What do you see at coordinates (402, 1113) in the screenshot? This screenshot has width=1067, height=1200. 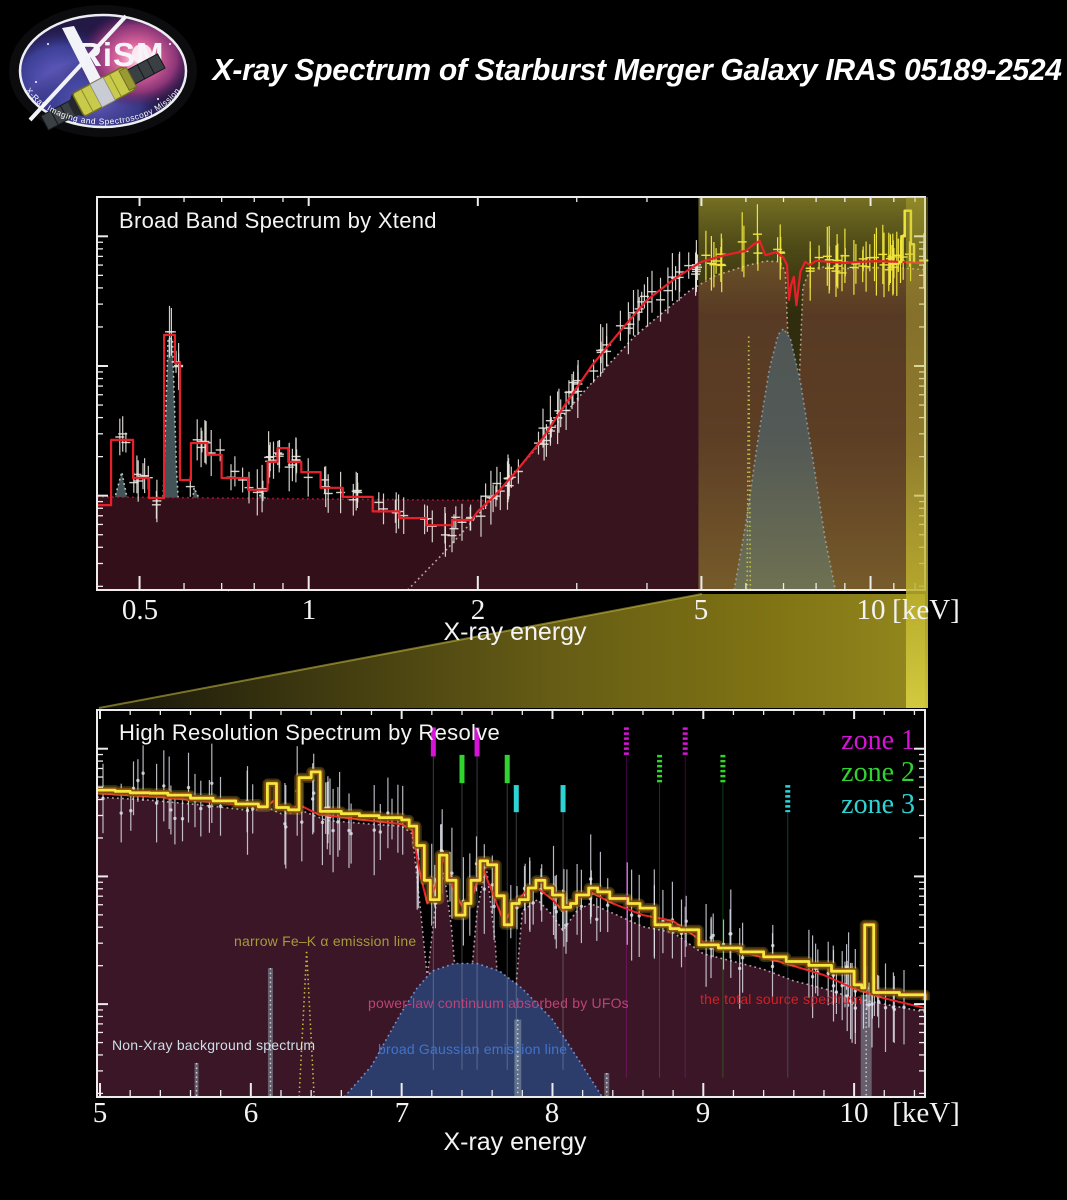 I see `x-tick-label: 7` at bounding box center [402, 1113].